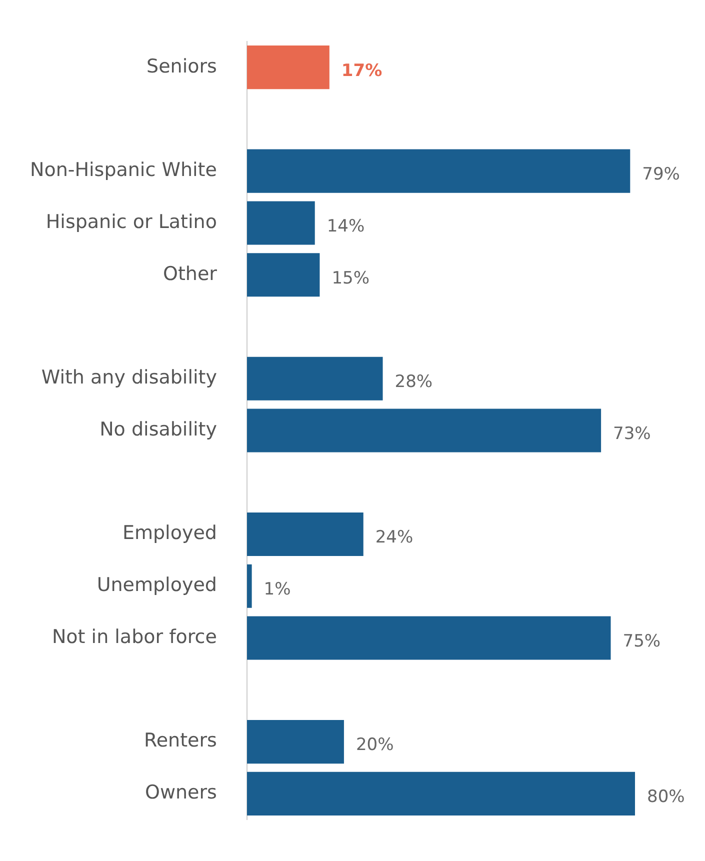 This screenshot has height=861, width=705. What do you see at coordinates (180, 741) in the screenshot?
I see `y-tick-label: Renters` at bounding box center [180, 741].